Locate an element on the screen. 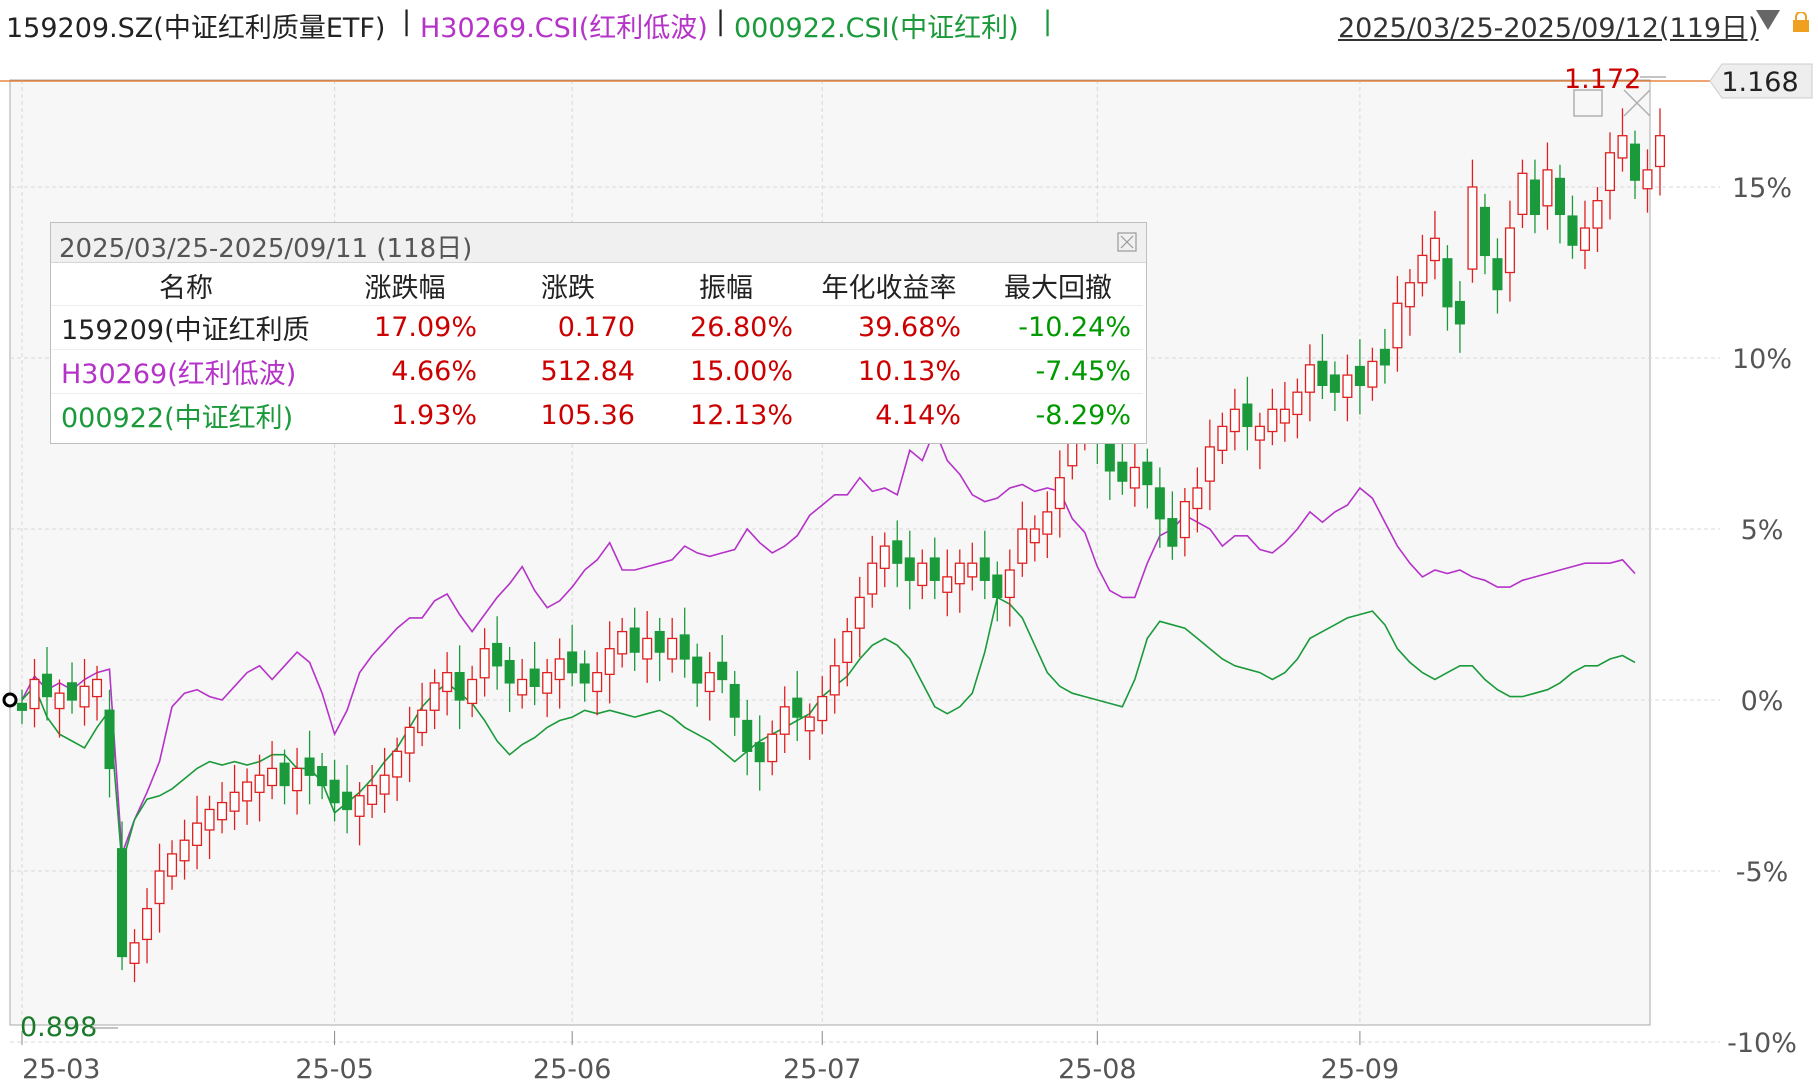 This screenshot has width=1818, height=1086. row-annualized: 10.13% is located at coordinates (889, 371).